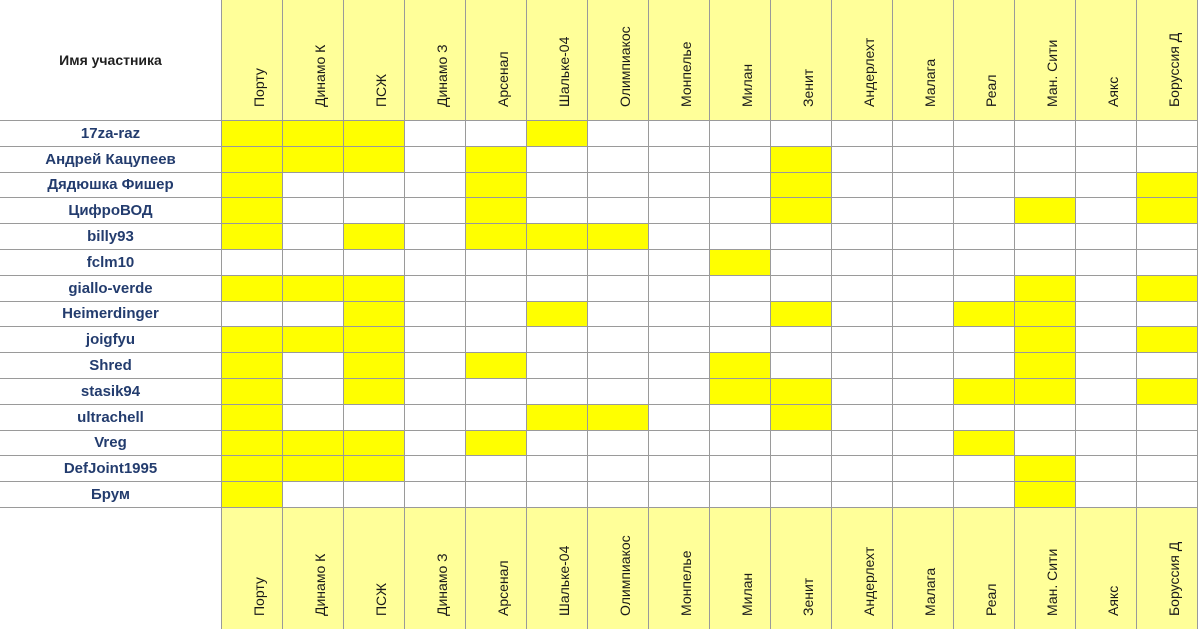  Describe the element at coordinates (869, 72) in the screenshot. I see `top-team-label: Андерлехт` at that location.